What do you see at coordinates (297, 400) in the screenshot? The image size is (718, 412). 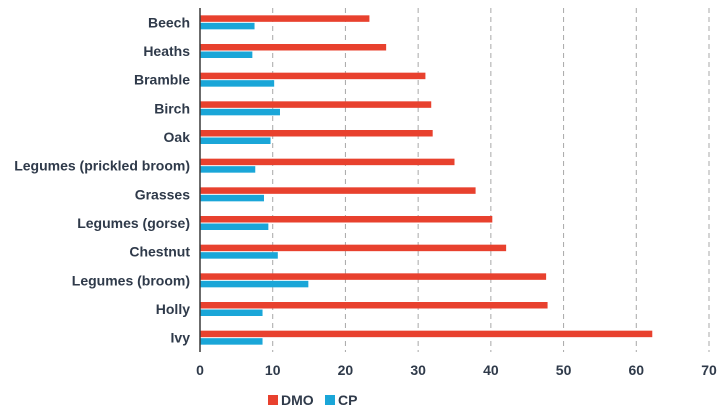 I see `legend-label-dmo: DMO` at bounding box center [297, 400].